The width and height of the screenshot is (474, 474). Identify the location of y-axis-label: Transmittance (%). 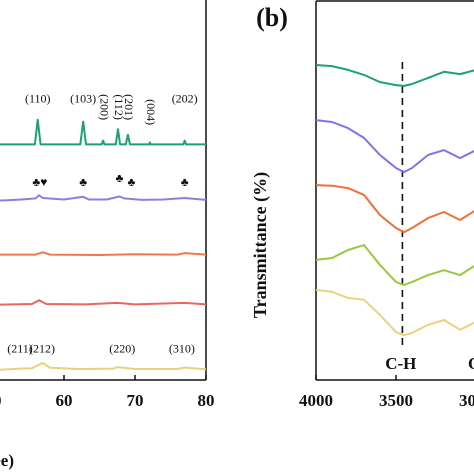
(260, 245).